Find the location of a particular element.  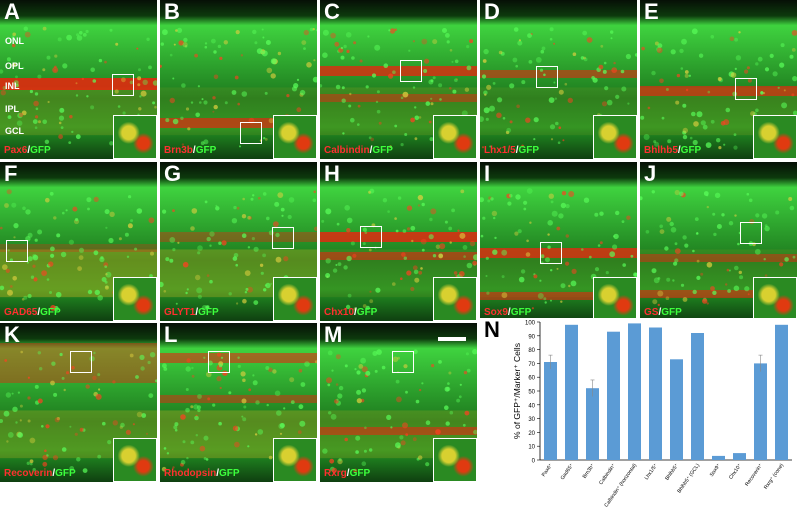

marker-label: Chx10 is located at coordinates (339, 312).